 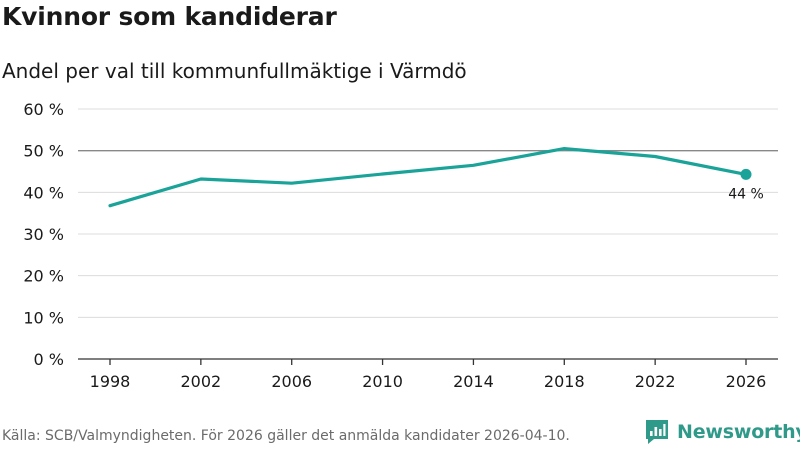 What do you see at coordinates (746, 174) in the screenshot?
I see `end-point-marker` at bounding box center [746, 174].